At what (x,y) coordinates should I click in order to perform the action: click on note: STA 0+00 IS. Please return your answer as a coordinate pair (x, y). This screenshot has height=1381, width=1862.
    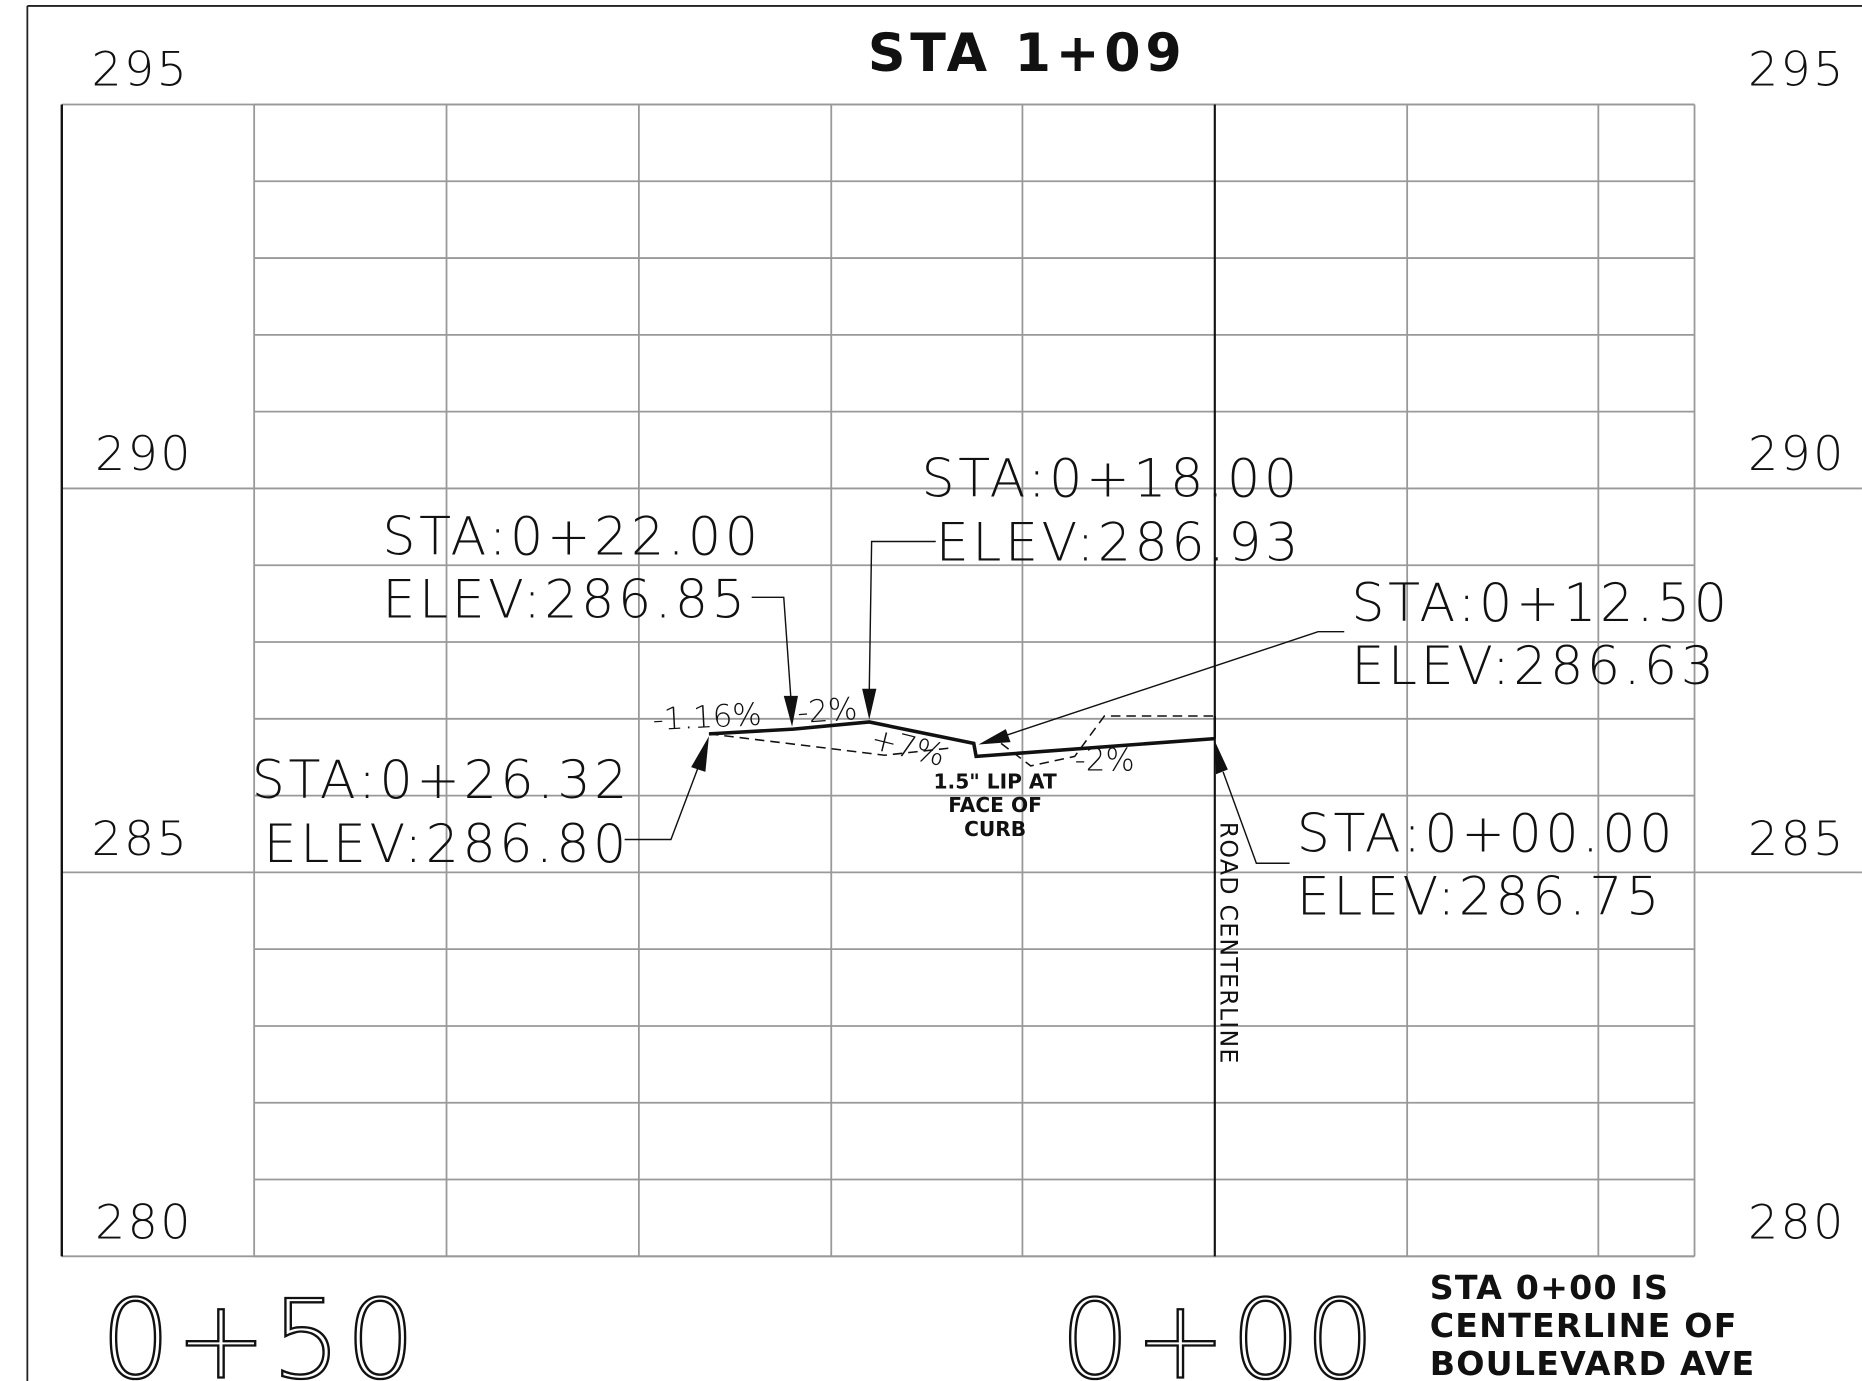
    Looking at the image, I should click on (1549, 1287).